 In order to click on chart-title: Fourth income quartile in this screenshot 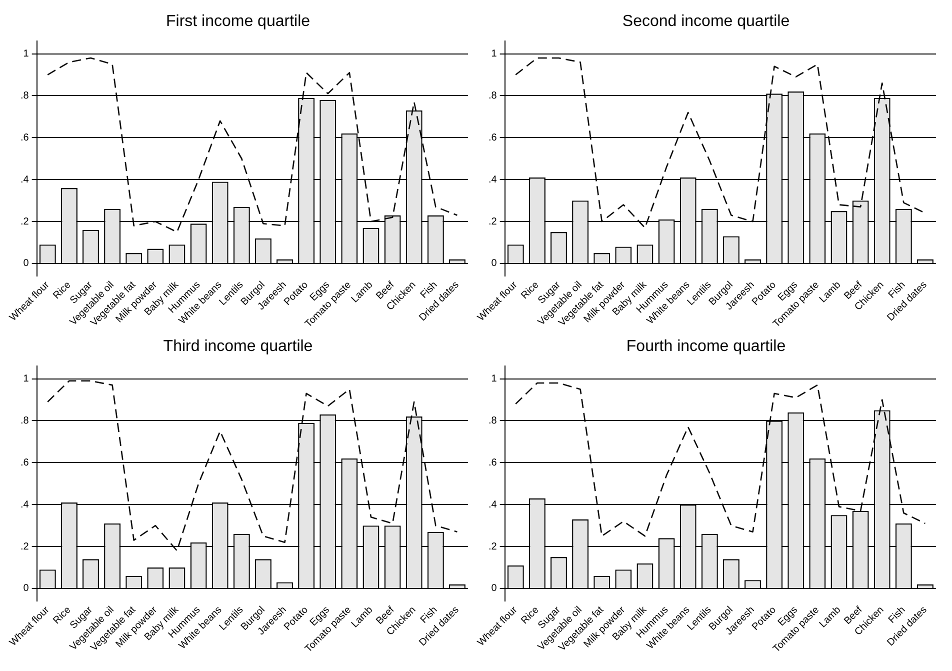, I will do `click(706, 347)`.